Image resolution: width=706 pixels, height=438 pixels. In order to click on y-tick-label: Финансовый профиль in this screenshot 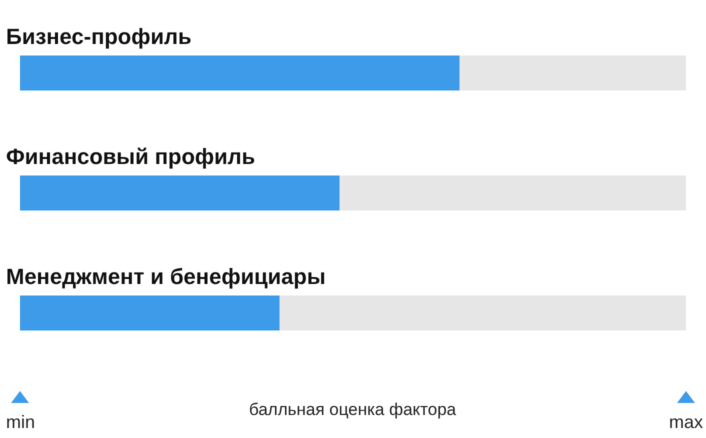, I will do `click(131, 156)`.